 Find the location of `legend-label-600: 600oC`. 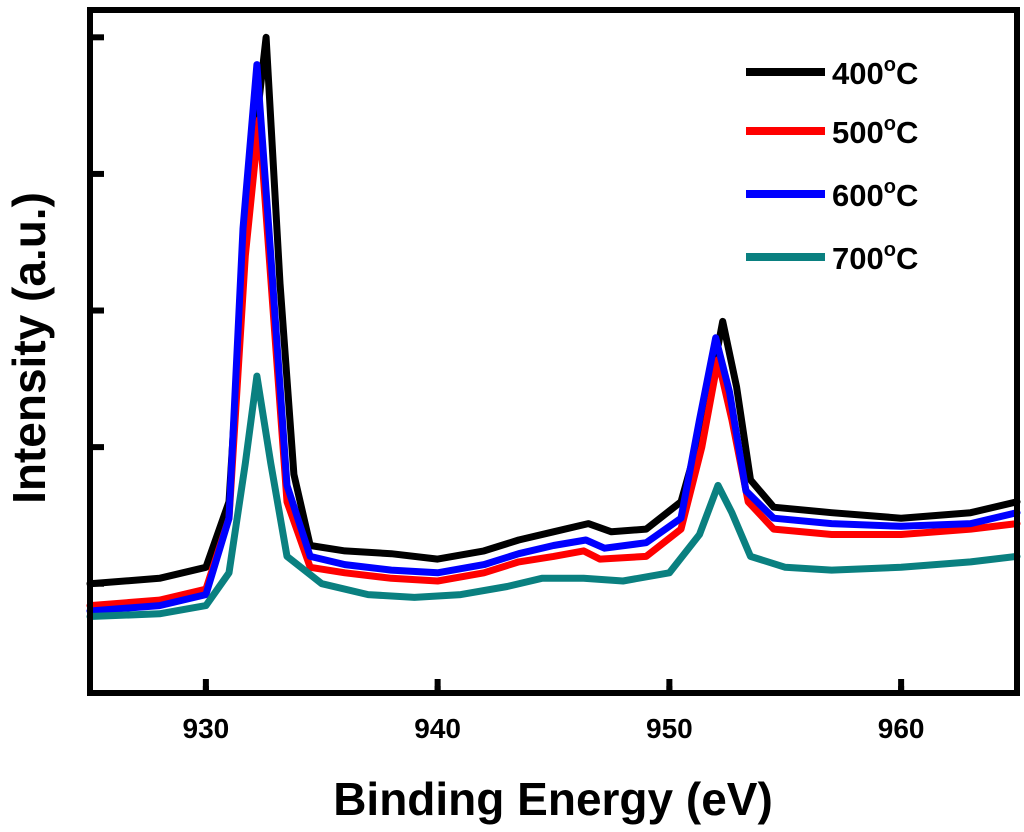

legend-label-600: 600oC is located at coordinates (875, 194).